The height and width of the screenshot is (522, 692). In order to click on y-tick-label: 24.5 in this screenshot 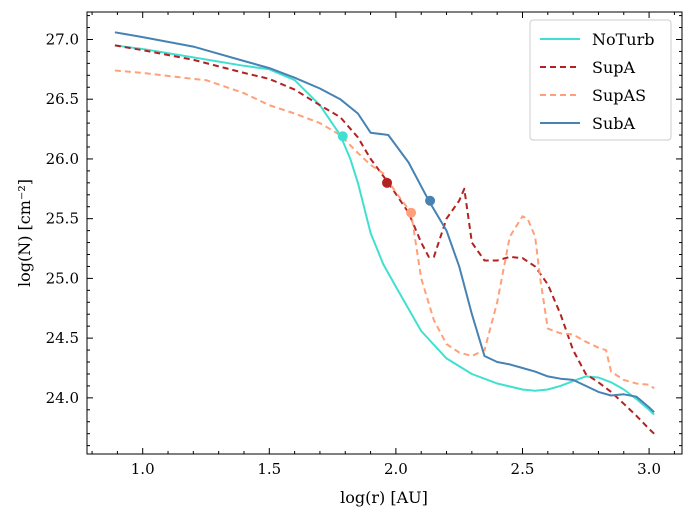, I will do `click(62, 338)`.